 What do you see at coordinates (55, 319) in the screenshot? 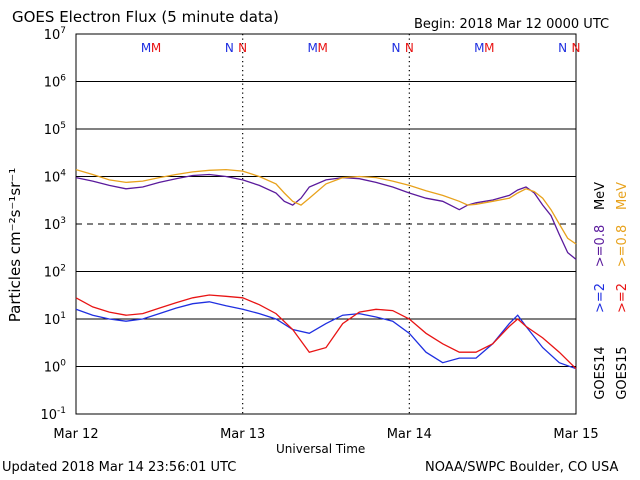
I see `y-tick-label: 10¹` at bounding box center [55, 319].